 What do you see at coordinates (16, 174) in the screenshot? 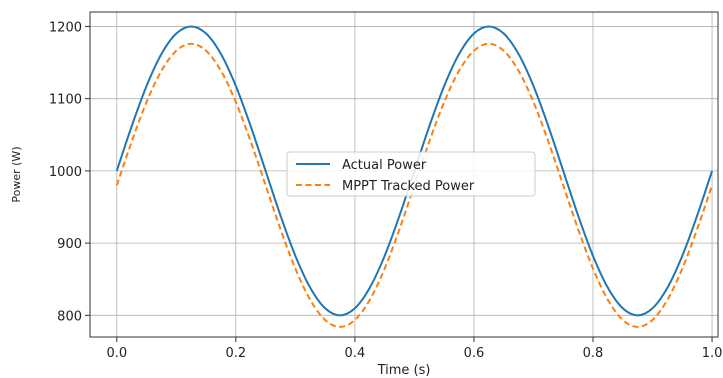
I see `y-axis-label: Power (W)` at bounding box center [16, 174].